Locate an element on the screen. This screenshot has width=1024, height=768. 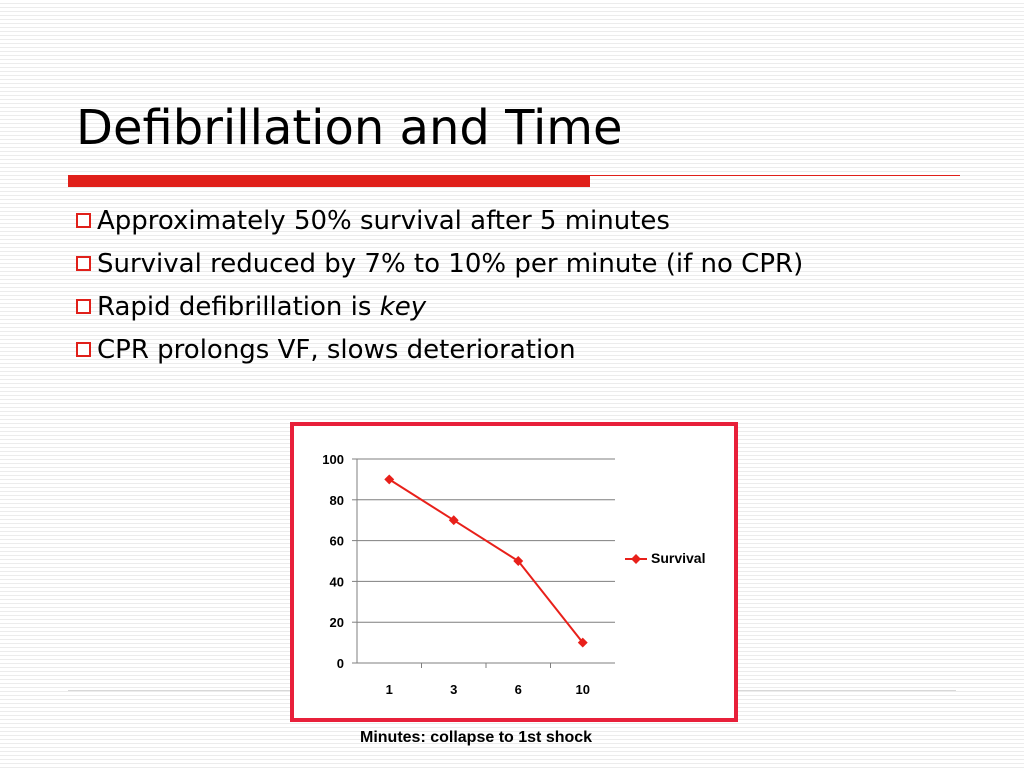
y-tick-label: 40 is located at coordinates (337, 581).